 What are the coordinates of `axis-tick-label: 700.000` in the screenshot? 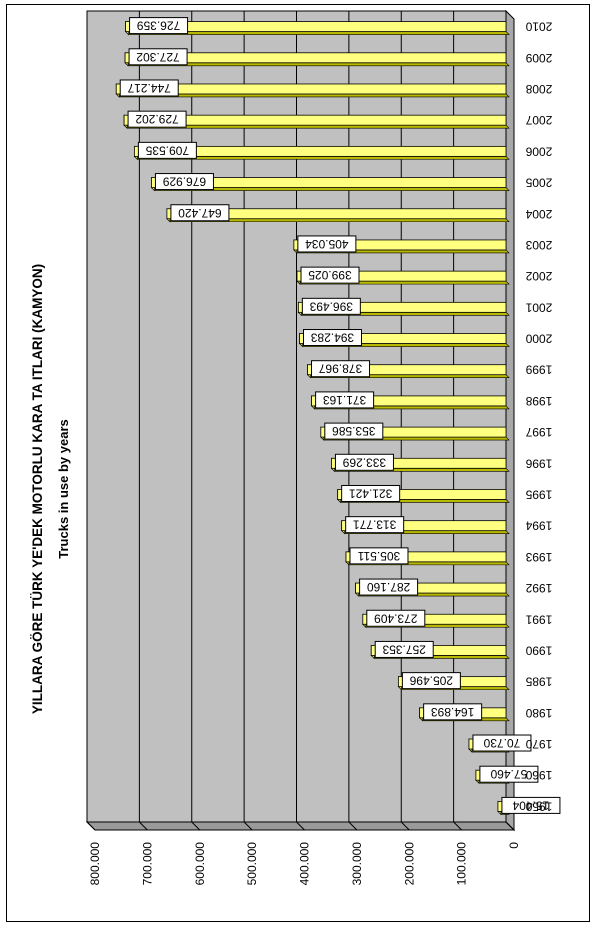 It's located at (147, 864).